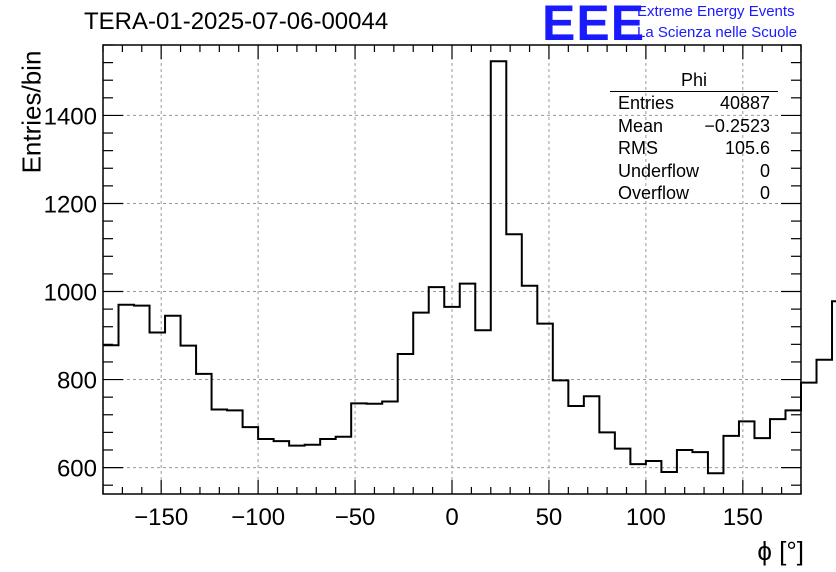 The height and width of the screenshot is (572, 836). I want to click on stats-label: Mean, so click(641, 125).